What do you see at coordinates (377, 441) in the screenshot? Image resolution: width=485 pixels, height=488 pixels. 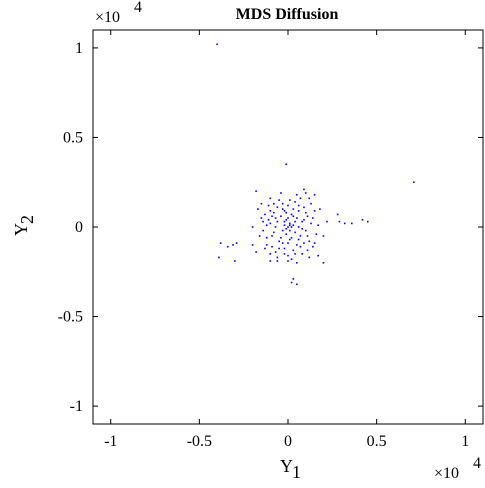 I see `x-tick-label: 0.5` at bounding box center [377, 441].